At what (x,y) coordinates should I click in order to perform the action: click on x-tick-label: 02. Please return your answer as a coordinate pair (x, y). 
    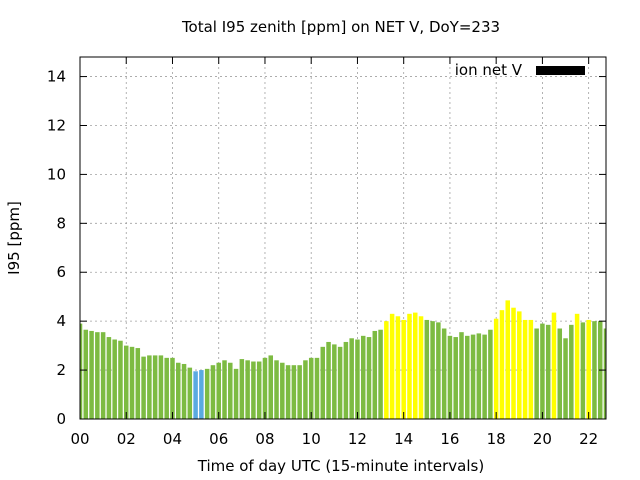
    Looking at the image, I should click on (126, 439).